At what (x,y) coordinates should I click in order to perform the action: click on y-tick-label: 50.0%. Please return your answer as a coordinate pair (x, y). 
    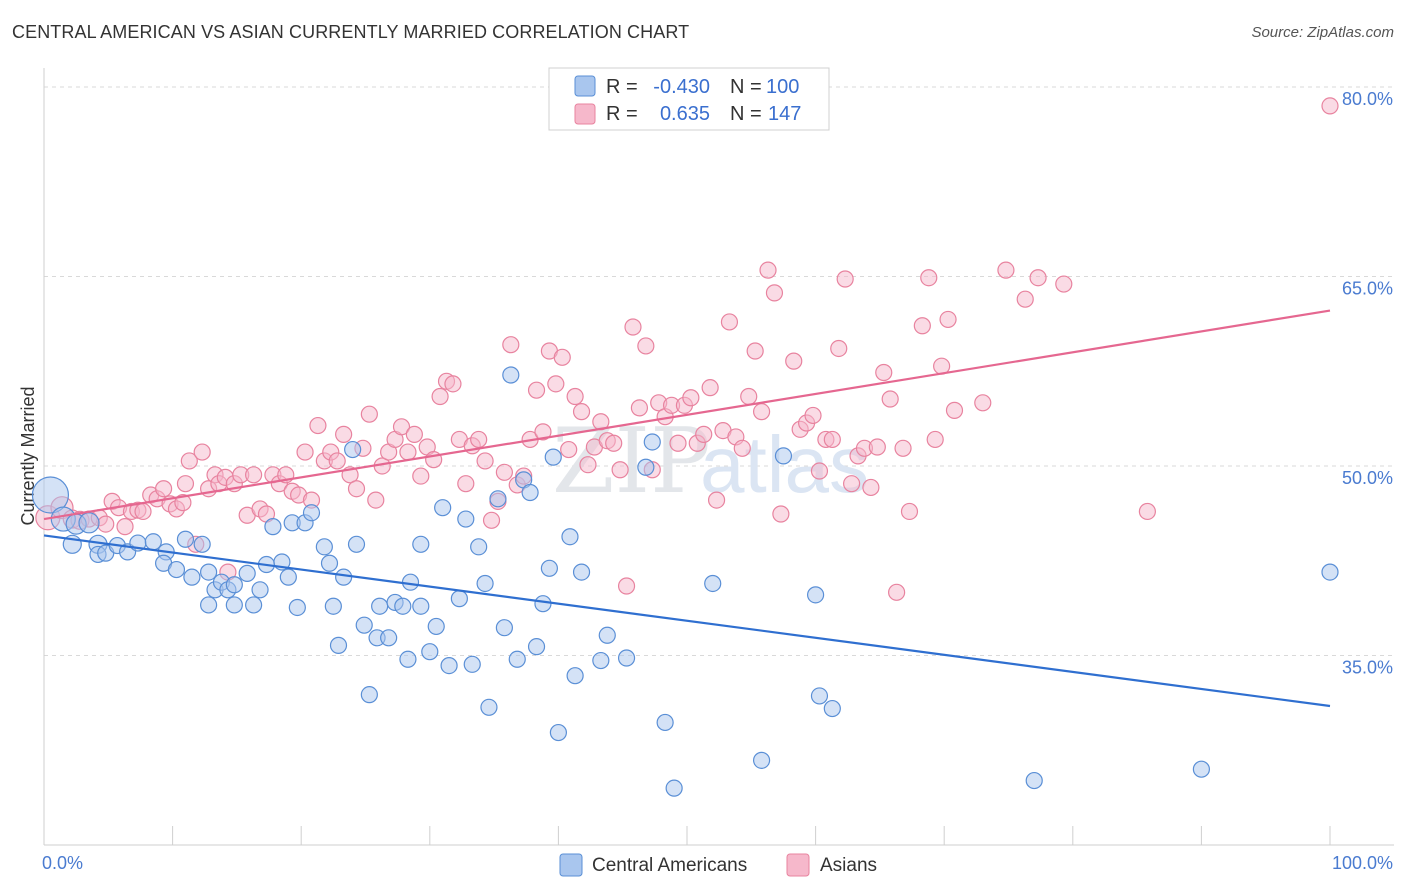
    Looking at the image, I should click on (1367, 478).